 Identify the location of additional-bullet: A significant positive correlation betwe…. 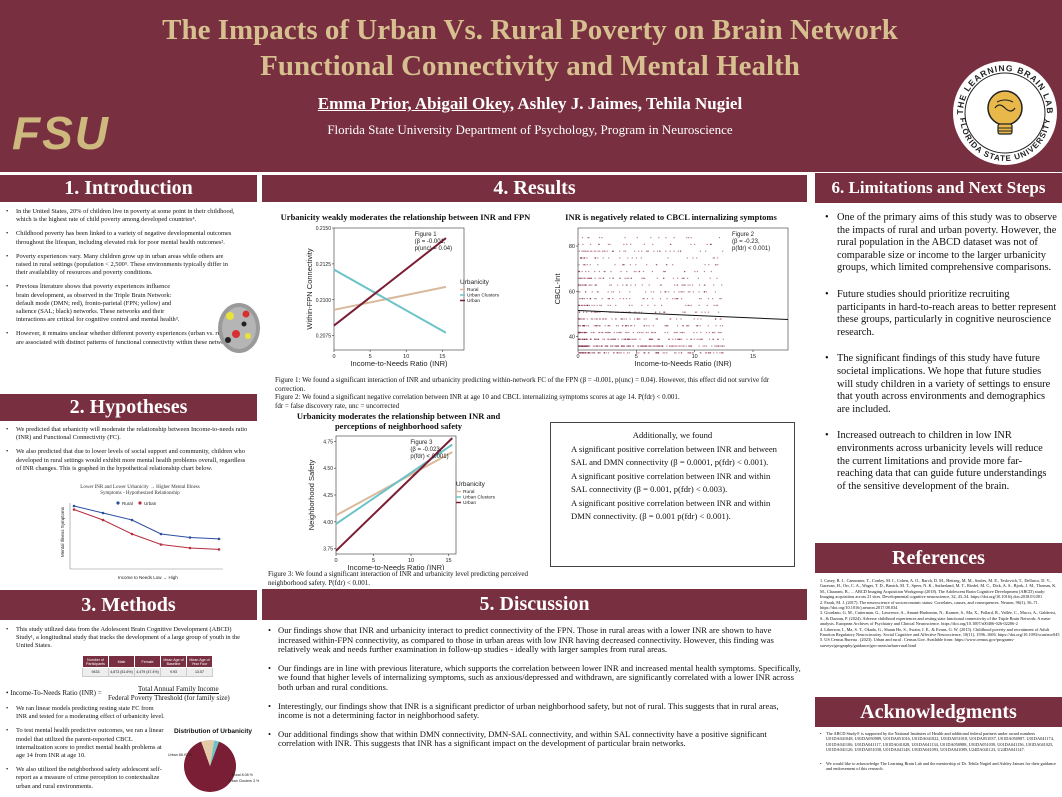
(671, 509).